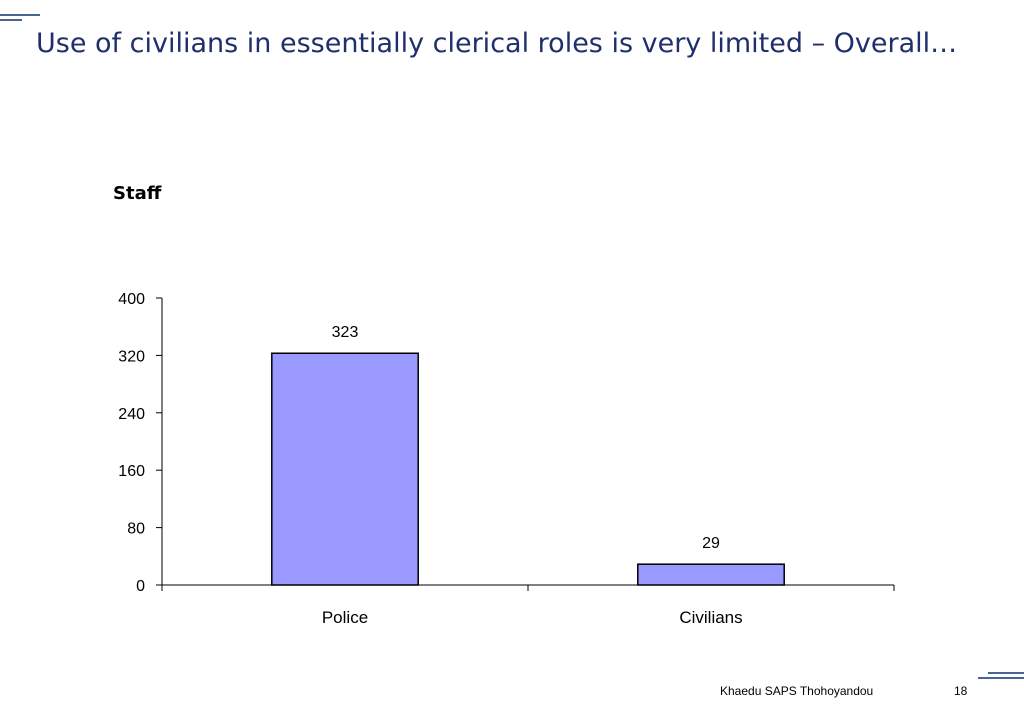  I want to click on footer-text: Khaedu SAPS Thohoyandou, so click(797, 691).